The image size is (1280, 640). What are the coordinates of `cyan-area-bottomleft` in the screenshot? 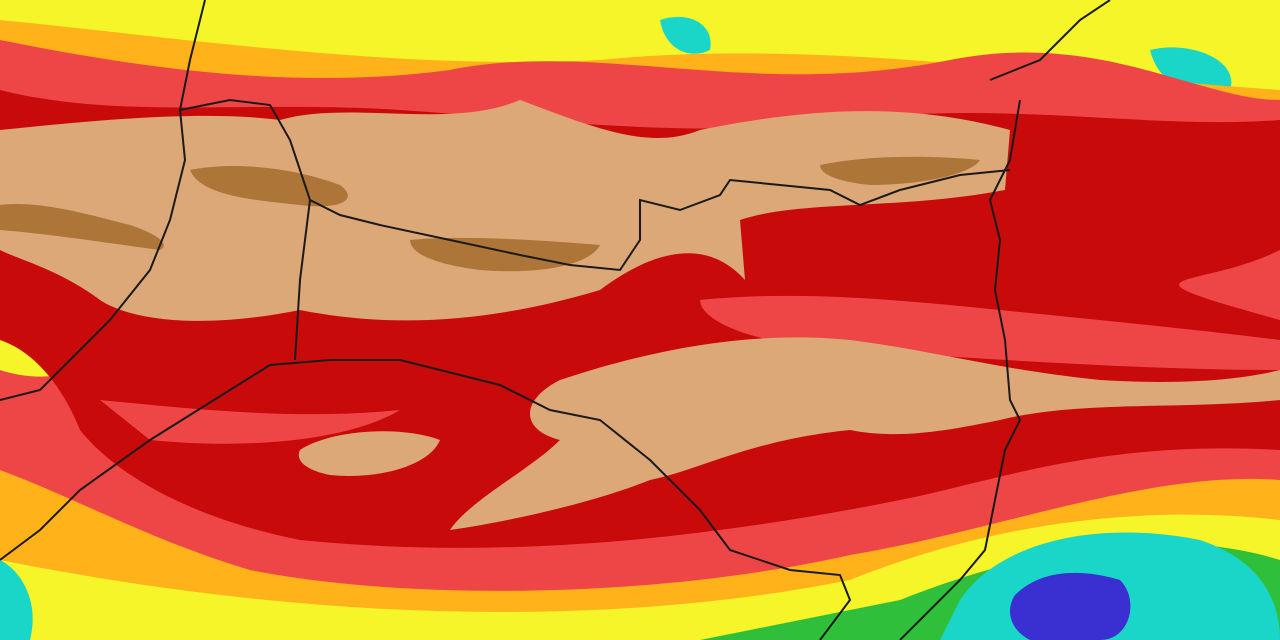 It's located at (16, 600).